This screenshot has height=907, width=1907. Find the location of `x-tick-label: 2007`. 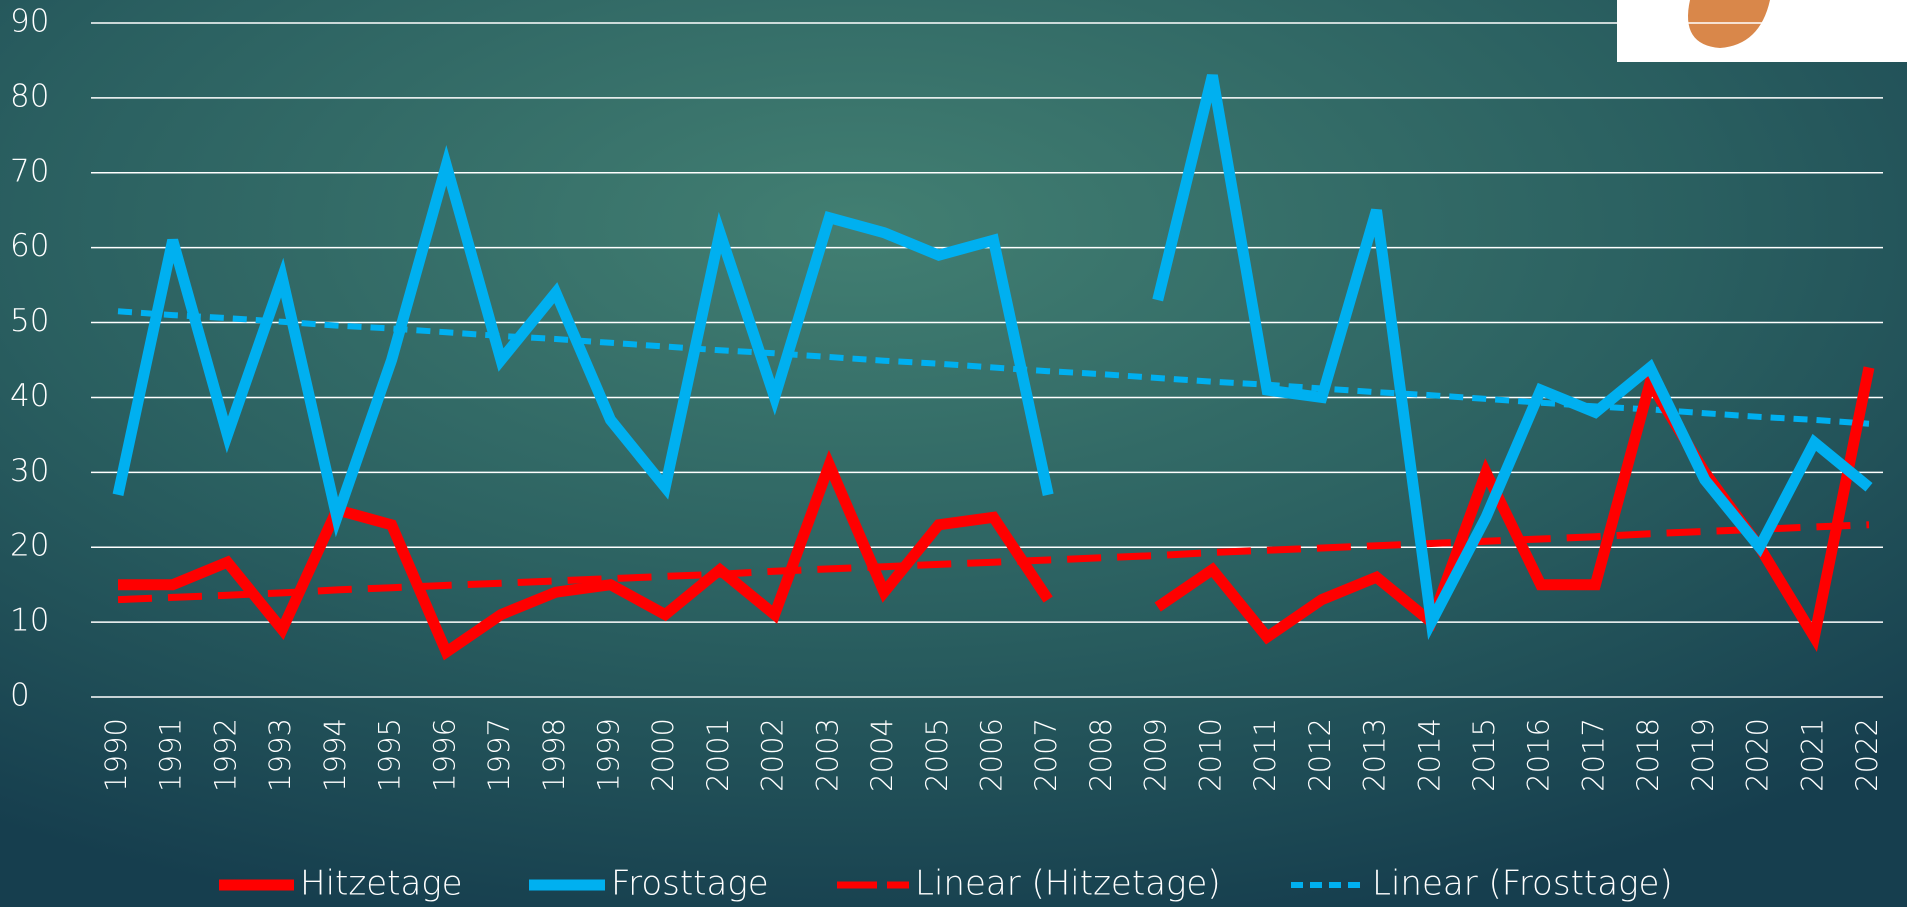

x-tick-label: 2007 is located at coordinates (1046, 755).